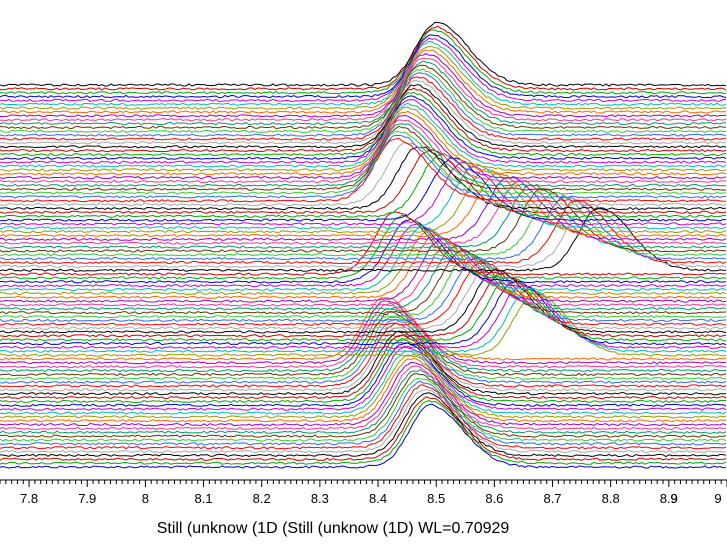  Describe the element at coordinates (378, 498) in the screenshot. I see `x-tick-label: 8.4` at that location.